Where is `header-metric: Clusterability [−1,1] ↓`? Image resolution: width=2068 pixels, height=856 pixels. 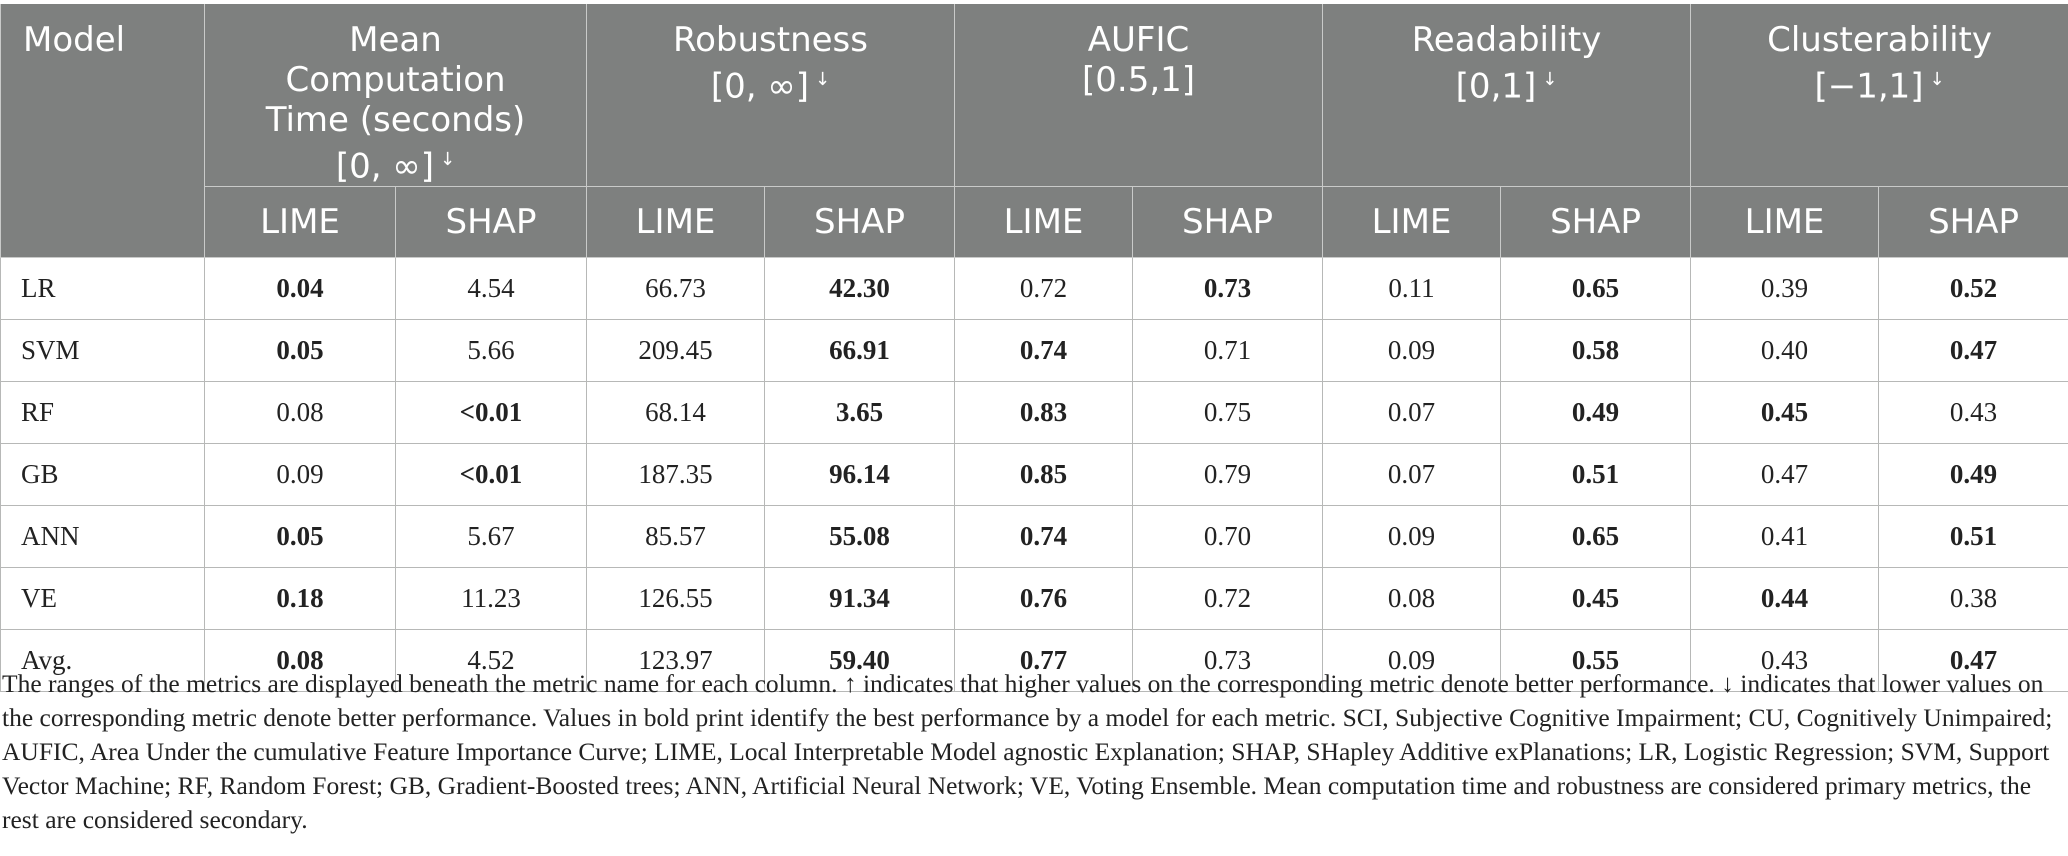 header-metric: Clusterability [−1,1] ↓ is located at coordinates (1879, 96).